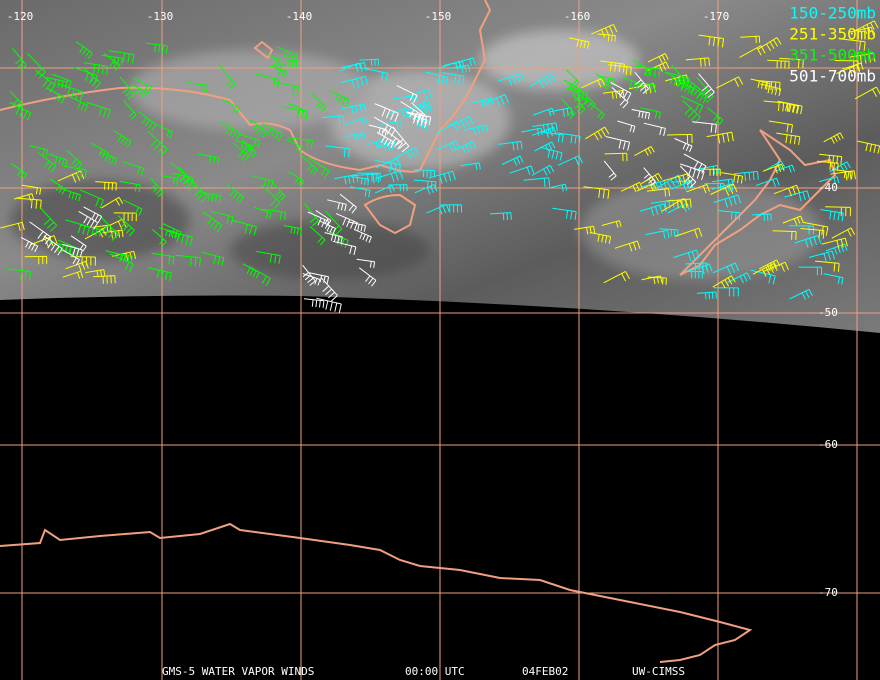 The image size is (880, 680). I want to click on latitude-label: -70, so click(828, 592).